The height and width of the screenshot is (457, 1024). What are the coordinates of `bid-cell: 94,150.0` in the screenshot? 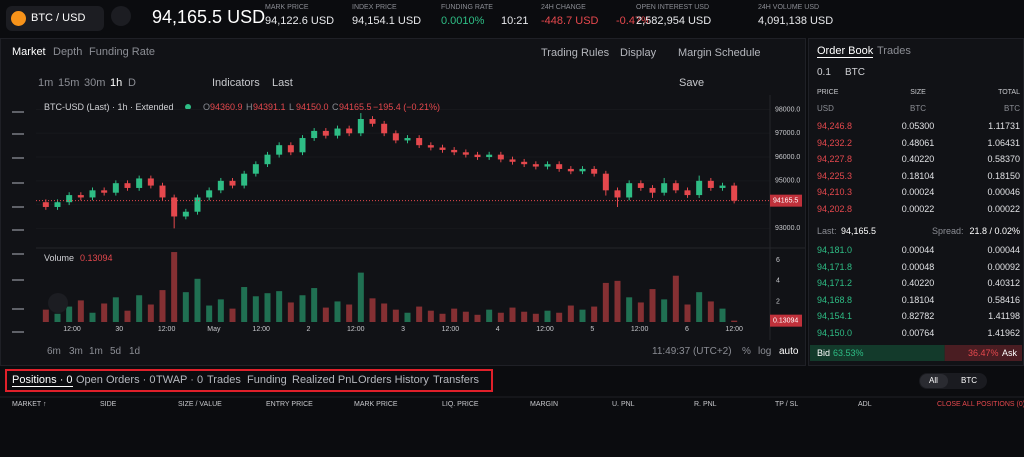 It's located at (835, 333).